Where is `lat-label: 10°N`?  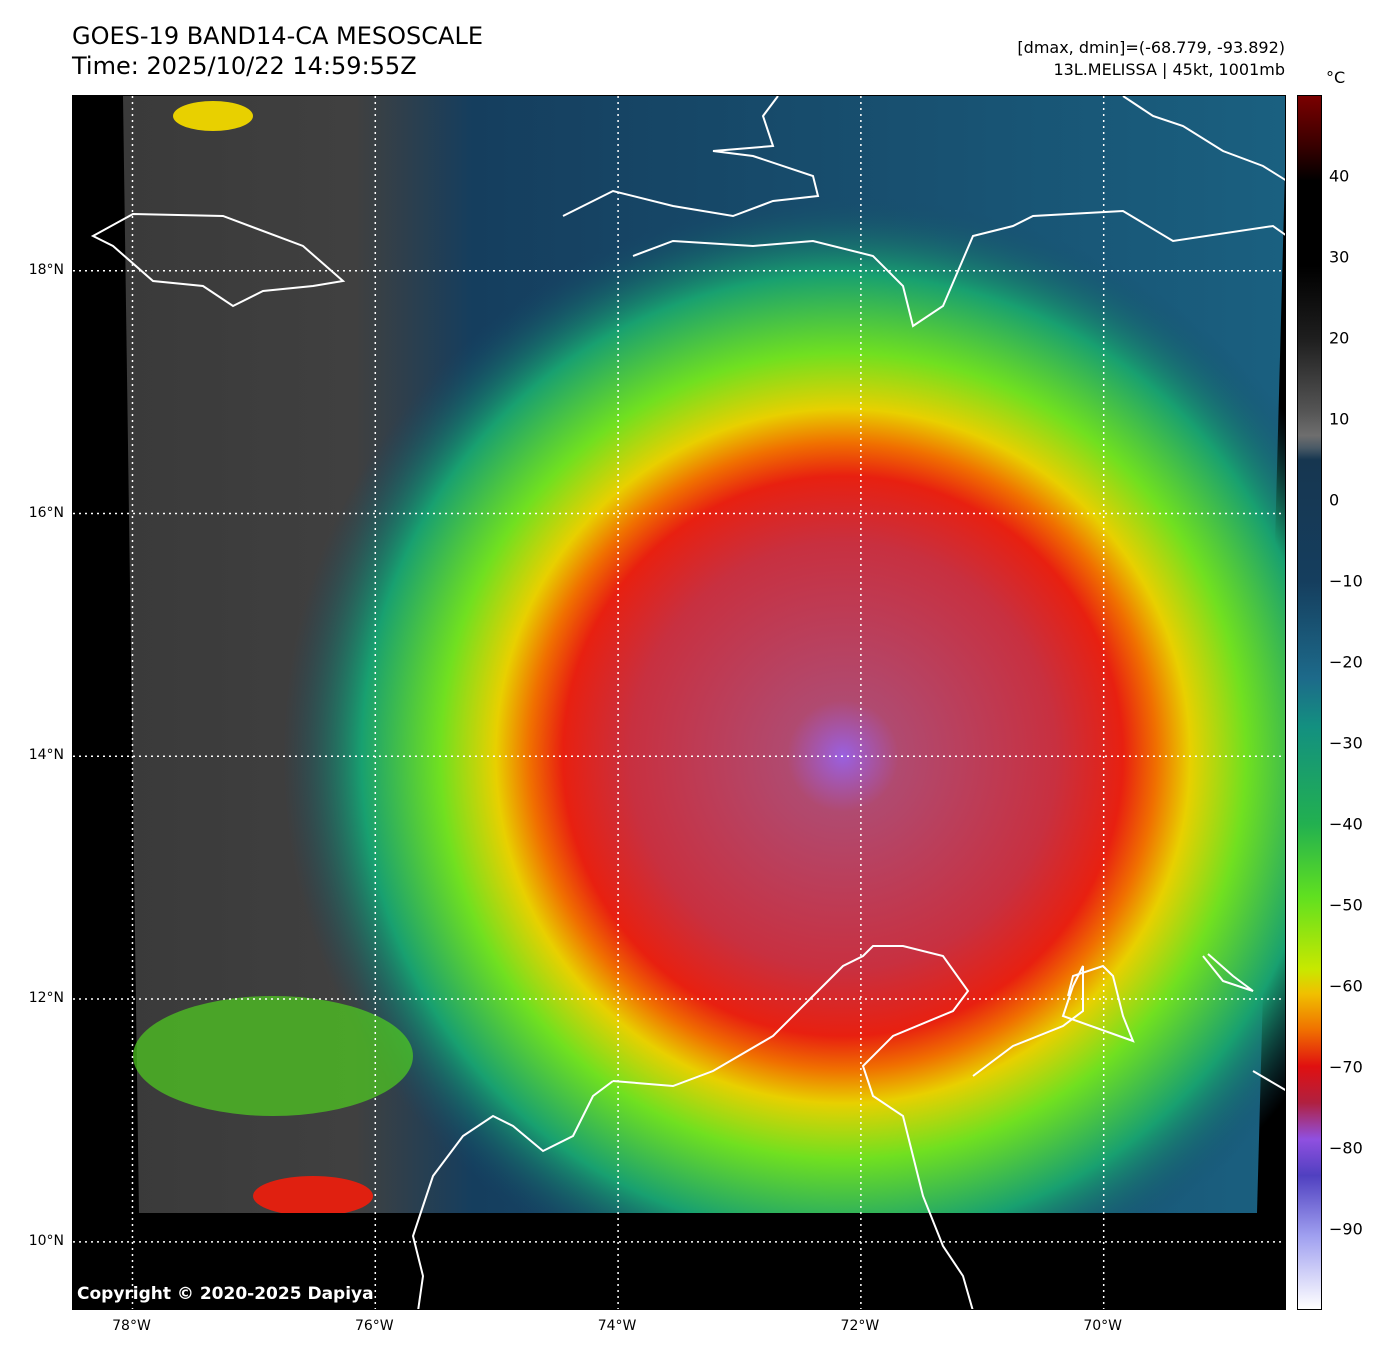 lat-label: 10°N is located at coordinates (46, 1240).